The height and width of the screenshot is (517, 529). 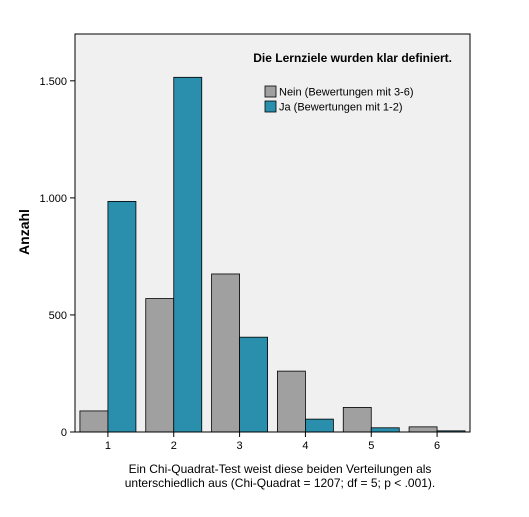 I want to click on y-tick-label: 1.000, so click(x=53, y=199).